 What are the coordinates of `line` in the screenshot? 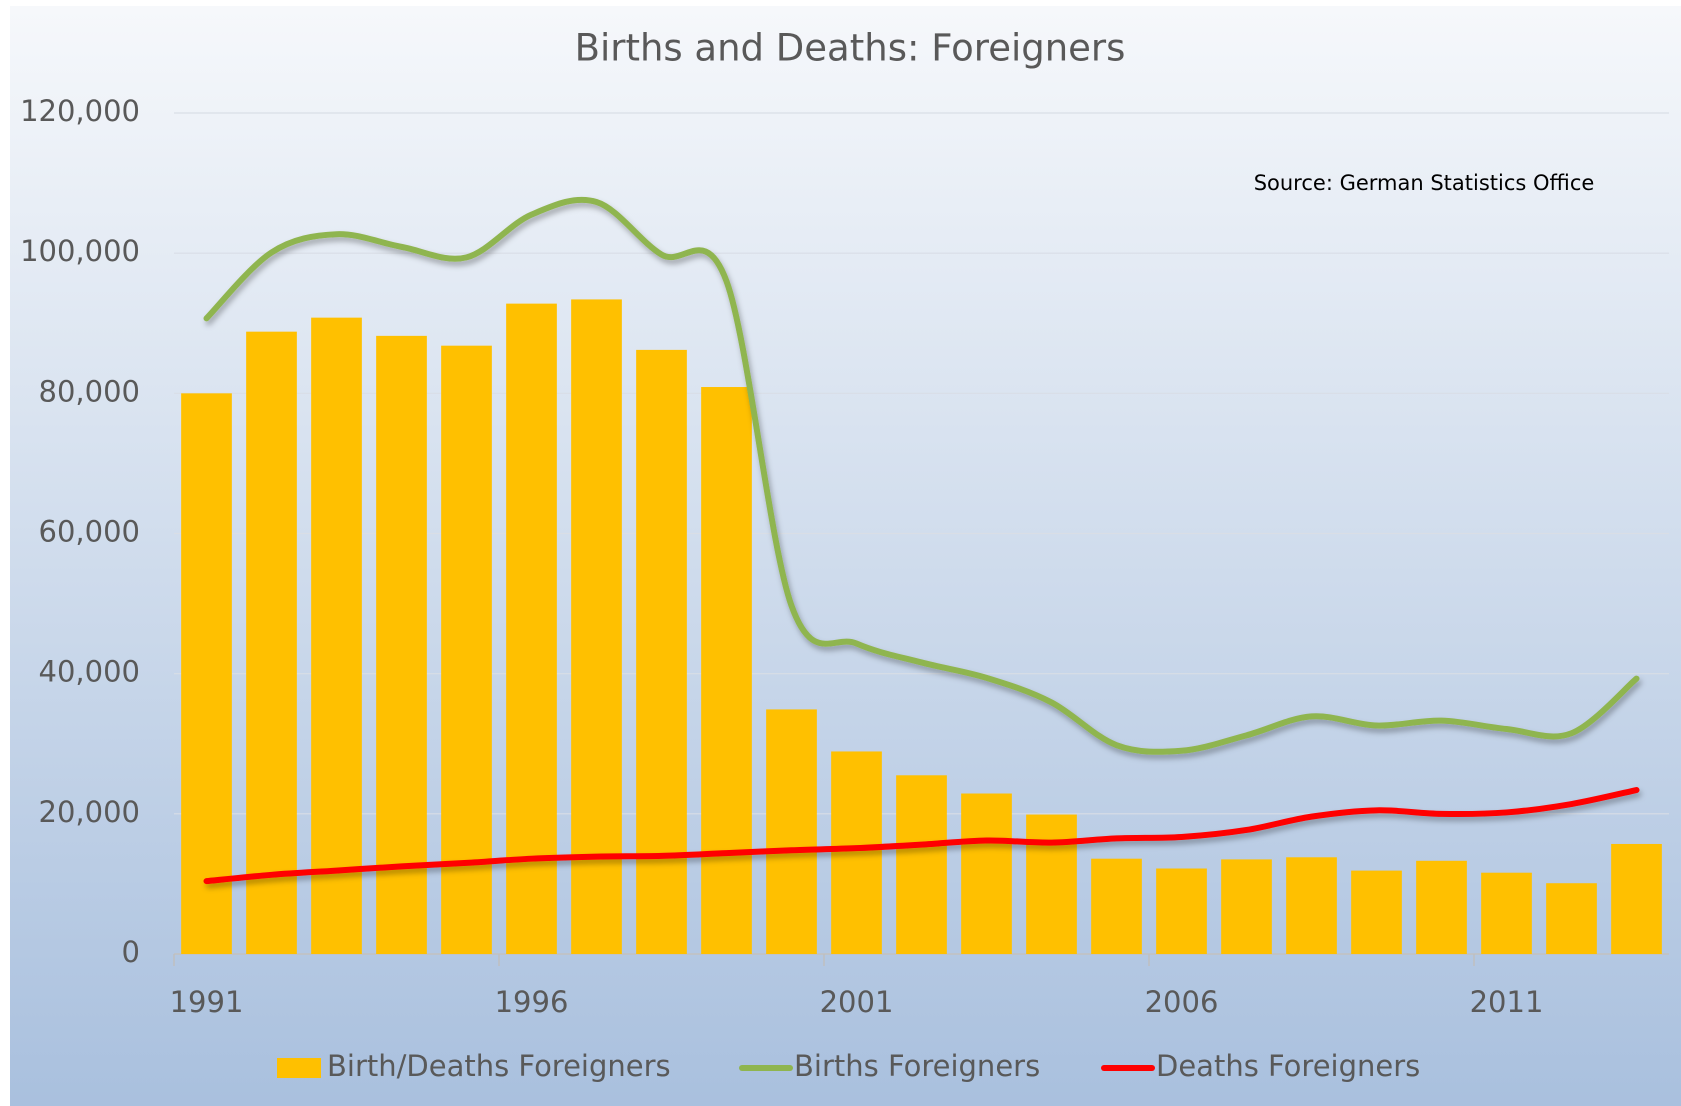 It's located at (921, 836).